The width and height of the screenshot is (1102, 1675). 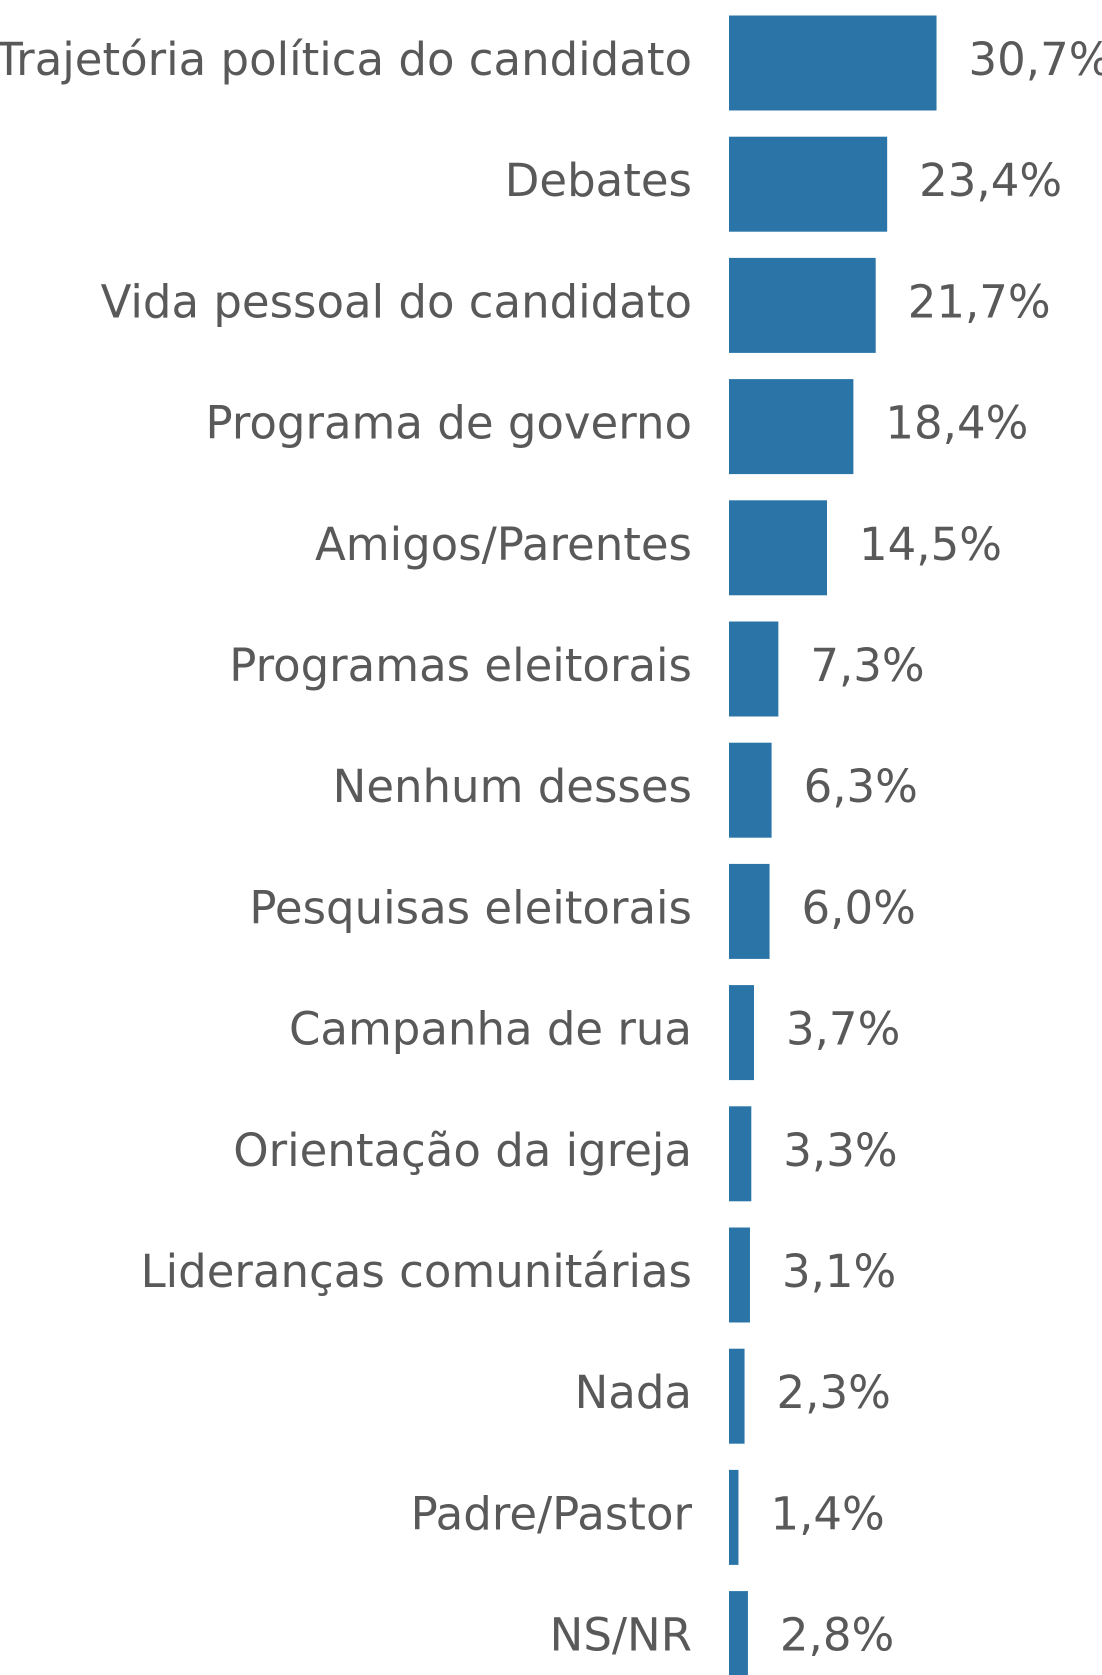 I want to click on value-label: 23,4%, so click(x=990, y=180).